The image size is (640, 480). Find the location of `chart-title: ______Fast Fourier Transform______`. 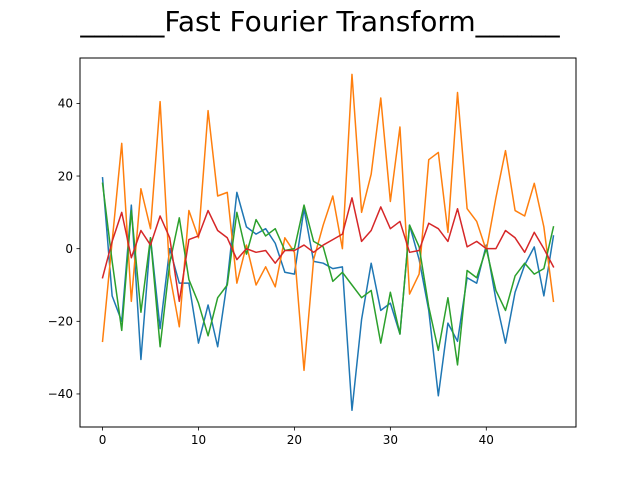

chart-title: ______Fast Fourier Transform______ is located at coordinates (320, 21).